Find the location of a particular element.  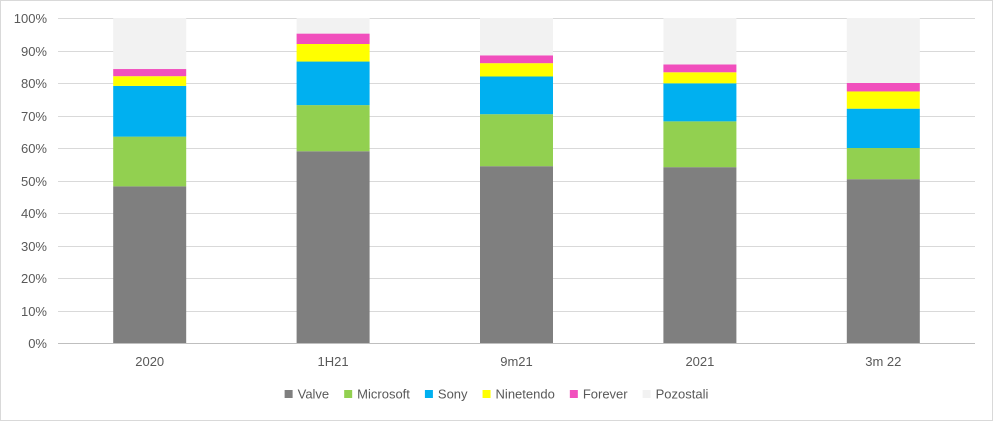

x-axis-ticks: 2020 1H21 9m21 2021 3m 22 is located at coordinates (518, 361).